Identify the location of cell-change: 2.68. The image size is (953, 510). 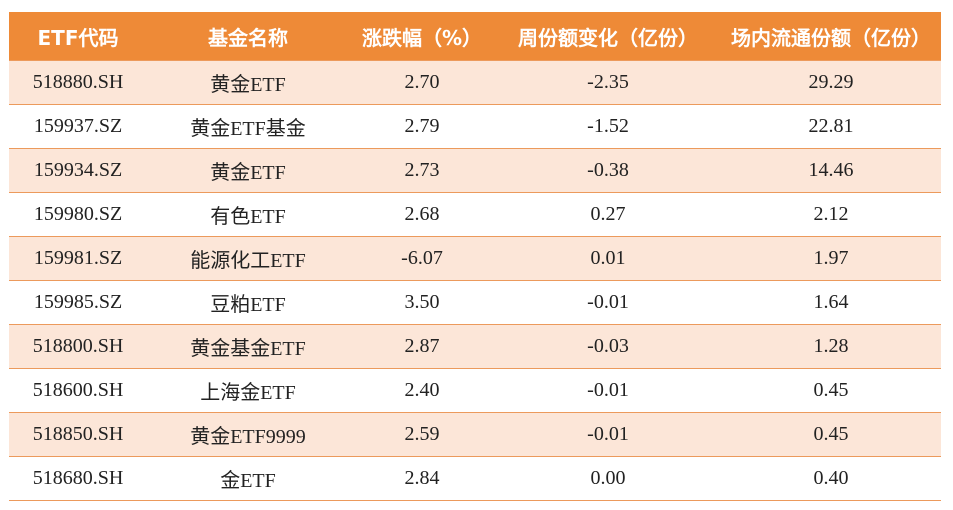
(422, 214).